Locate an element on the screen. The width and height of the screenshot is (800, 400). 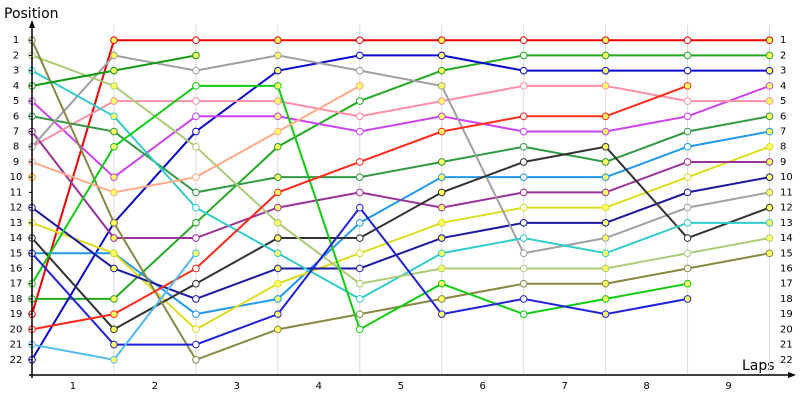
x-tick-label: 4 is located at coordinates (319, 386).